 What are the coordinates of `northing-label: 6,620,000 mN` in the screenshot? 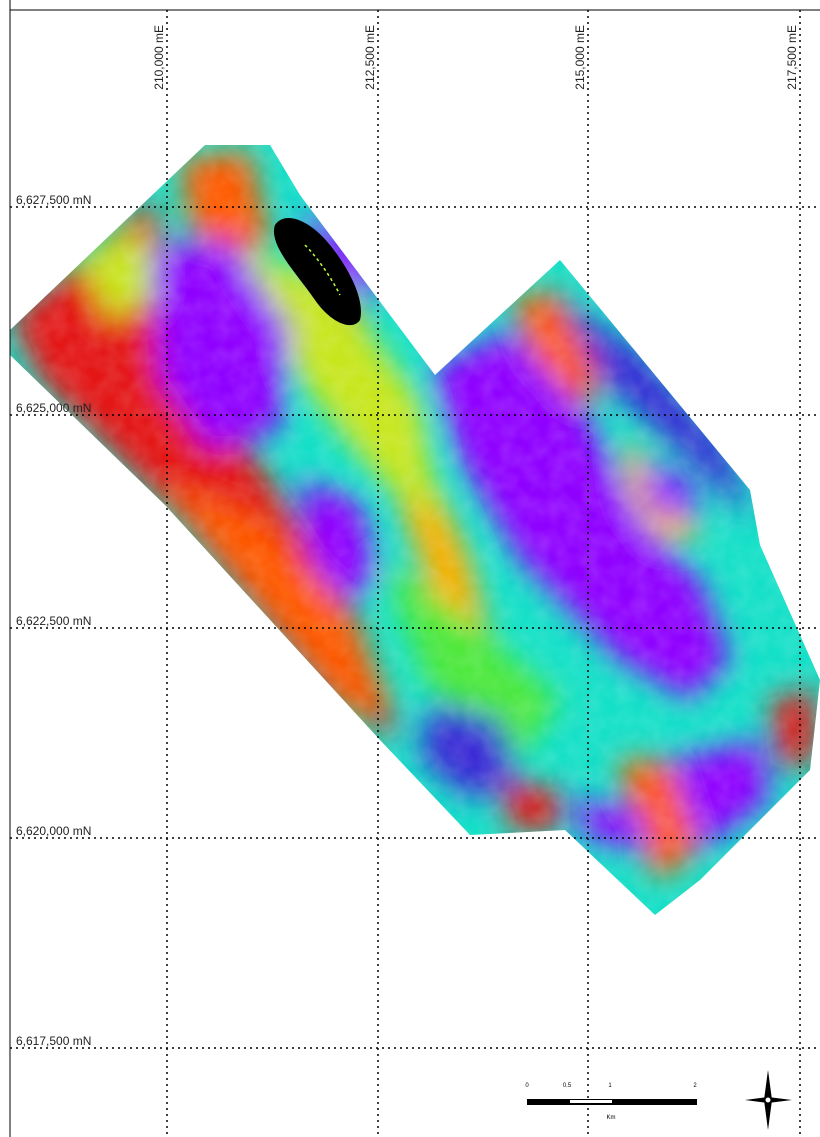 It's located at (53, 831).